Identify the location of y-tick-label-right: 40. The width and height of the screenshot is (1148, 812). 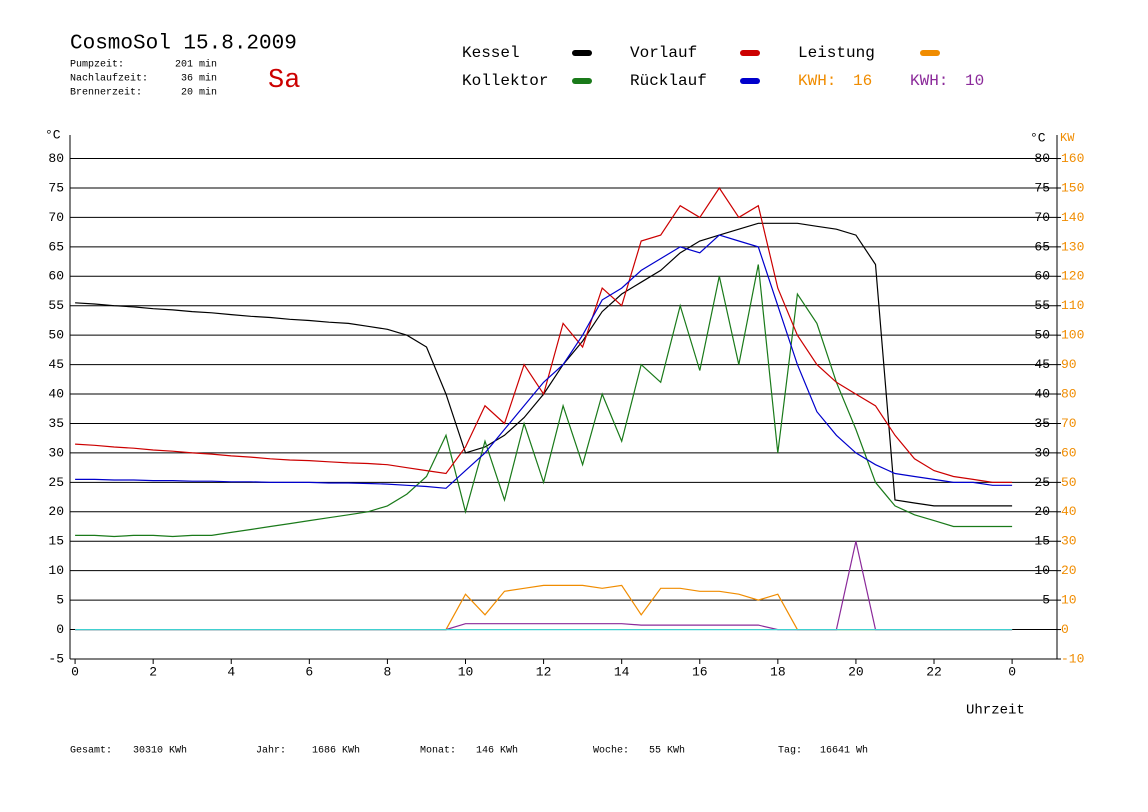
(1042, 393).